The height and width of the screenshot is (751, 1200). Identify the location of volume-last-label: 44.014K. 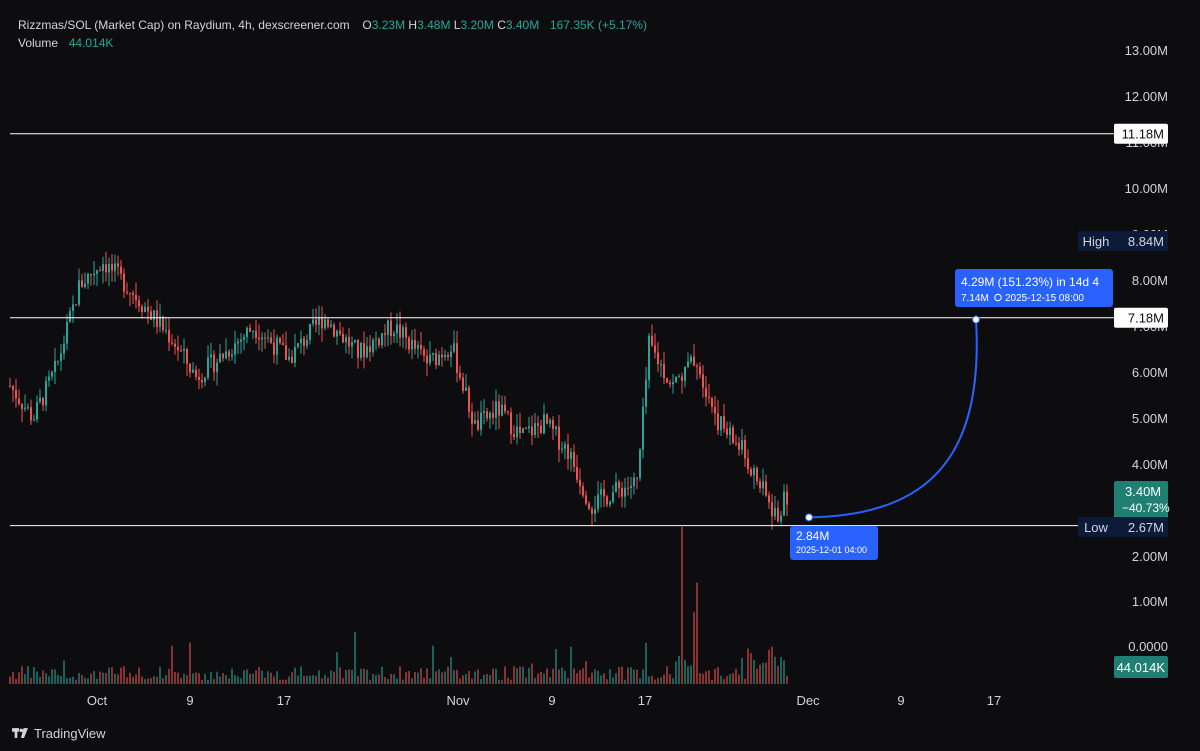
(1141, 667).